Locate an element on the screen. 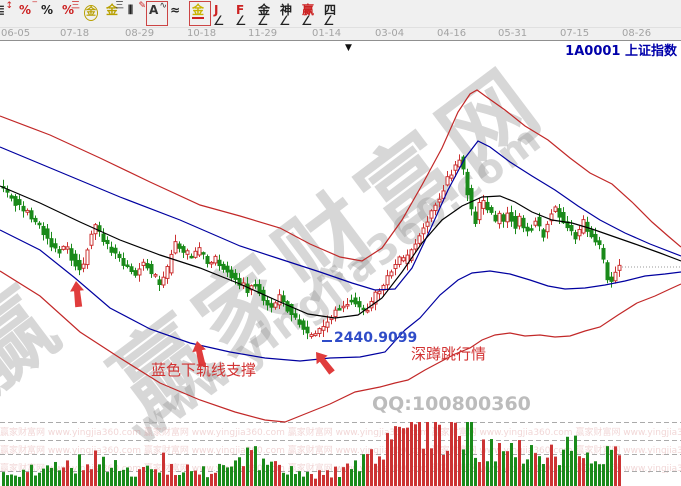 The height and width of the screenshot is (486, 681). price-annotation: 2440.9099 is located at coordinates (376, 338).